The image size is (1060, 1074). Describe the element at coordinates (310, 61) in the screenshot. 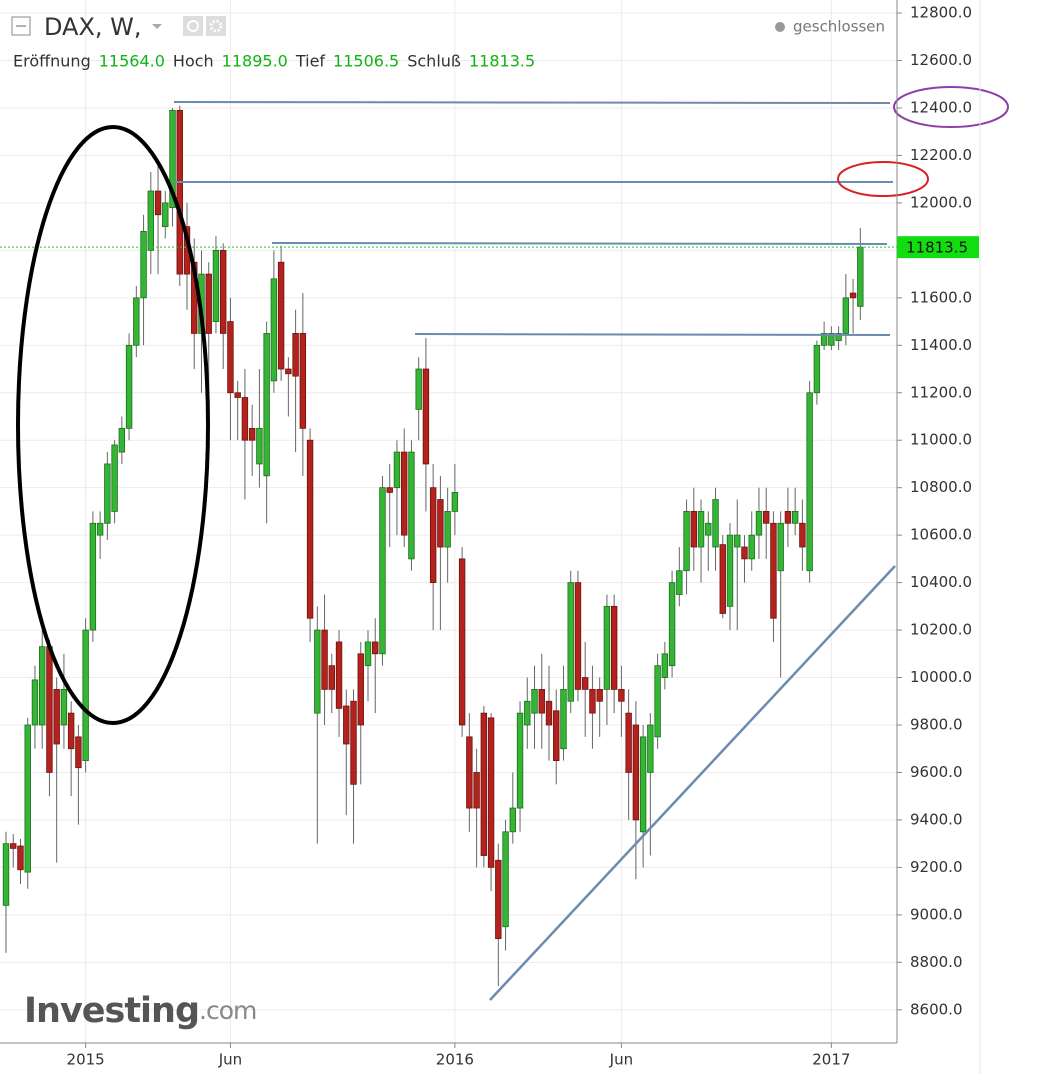

I see `legend-name: Tief` at that location.